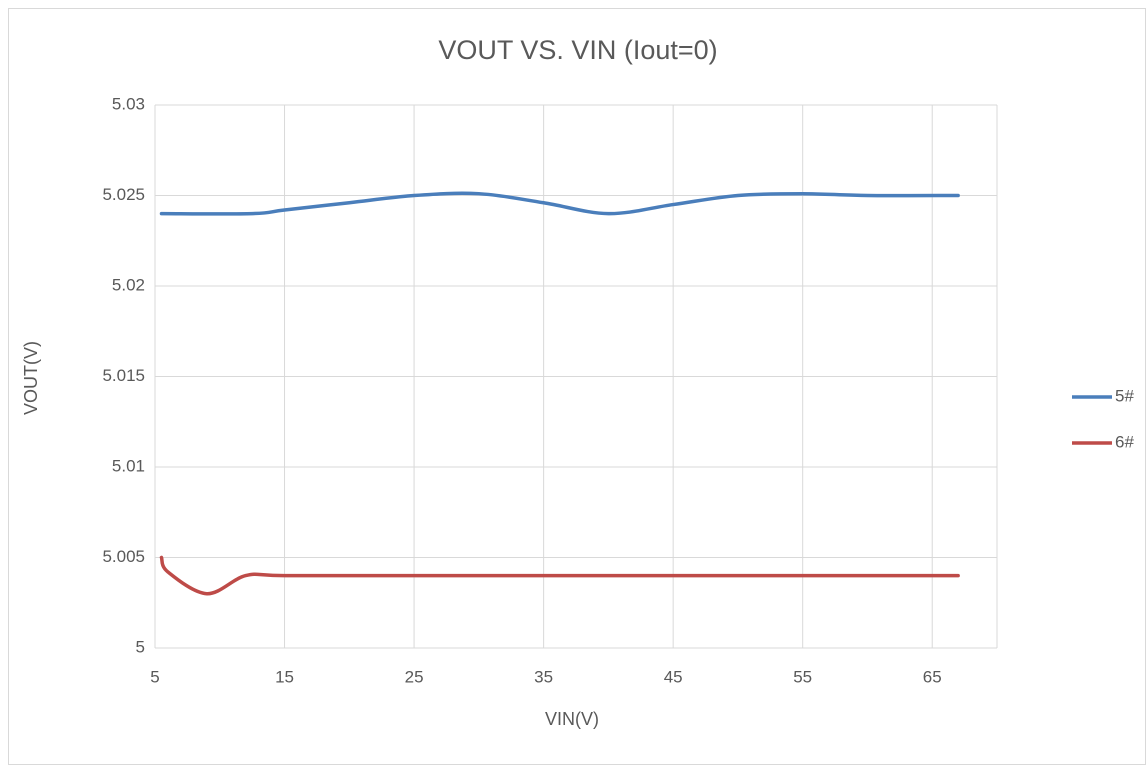  Describe the element at coordinates (154, 676) in the screenshot. I see `x-tick-label: 5` at that location.